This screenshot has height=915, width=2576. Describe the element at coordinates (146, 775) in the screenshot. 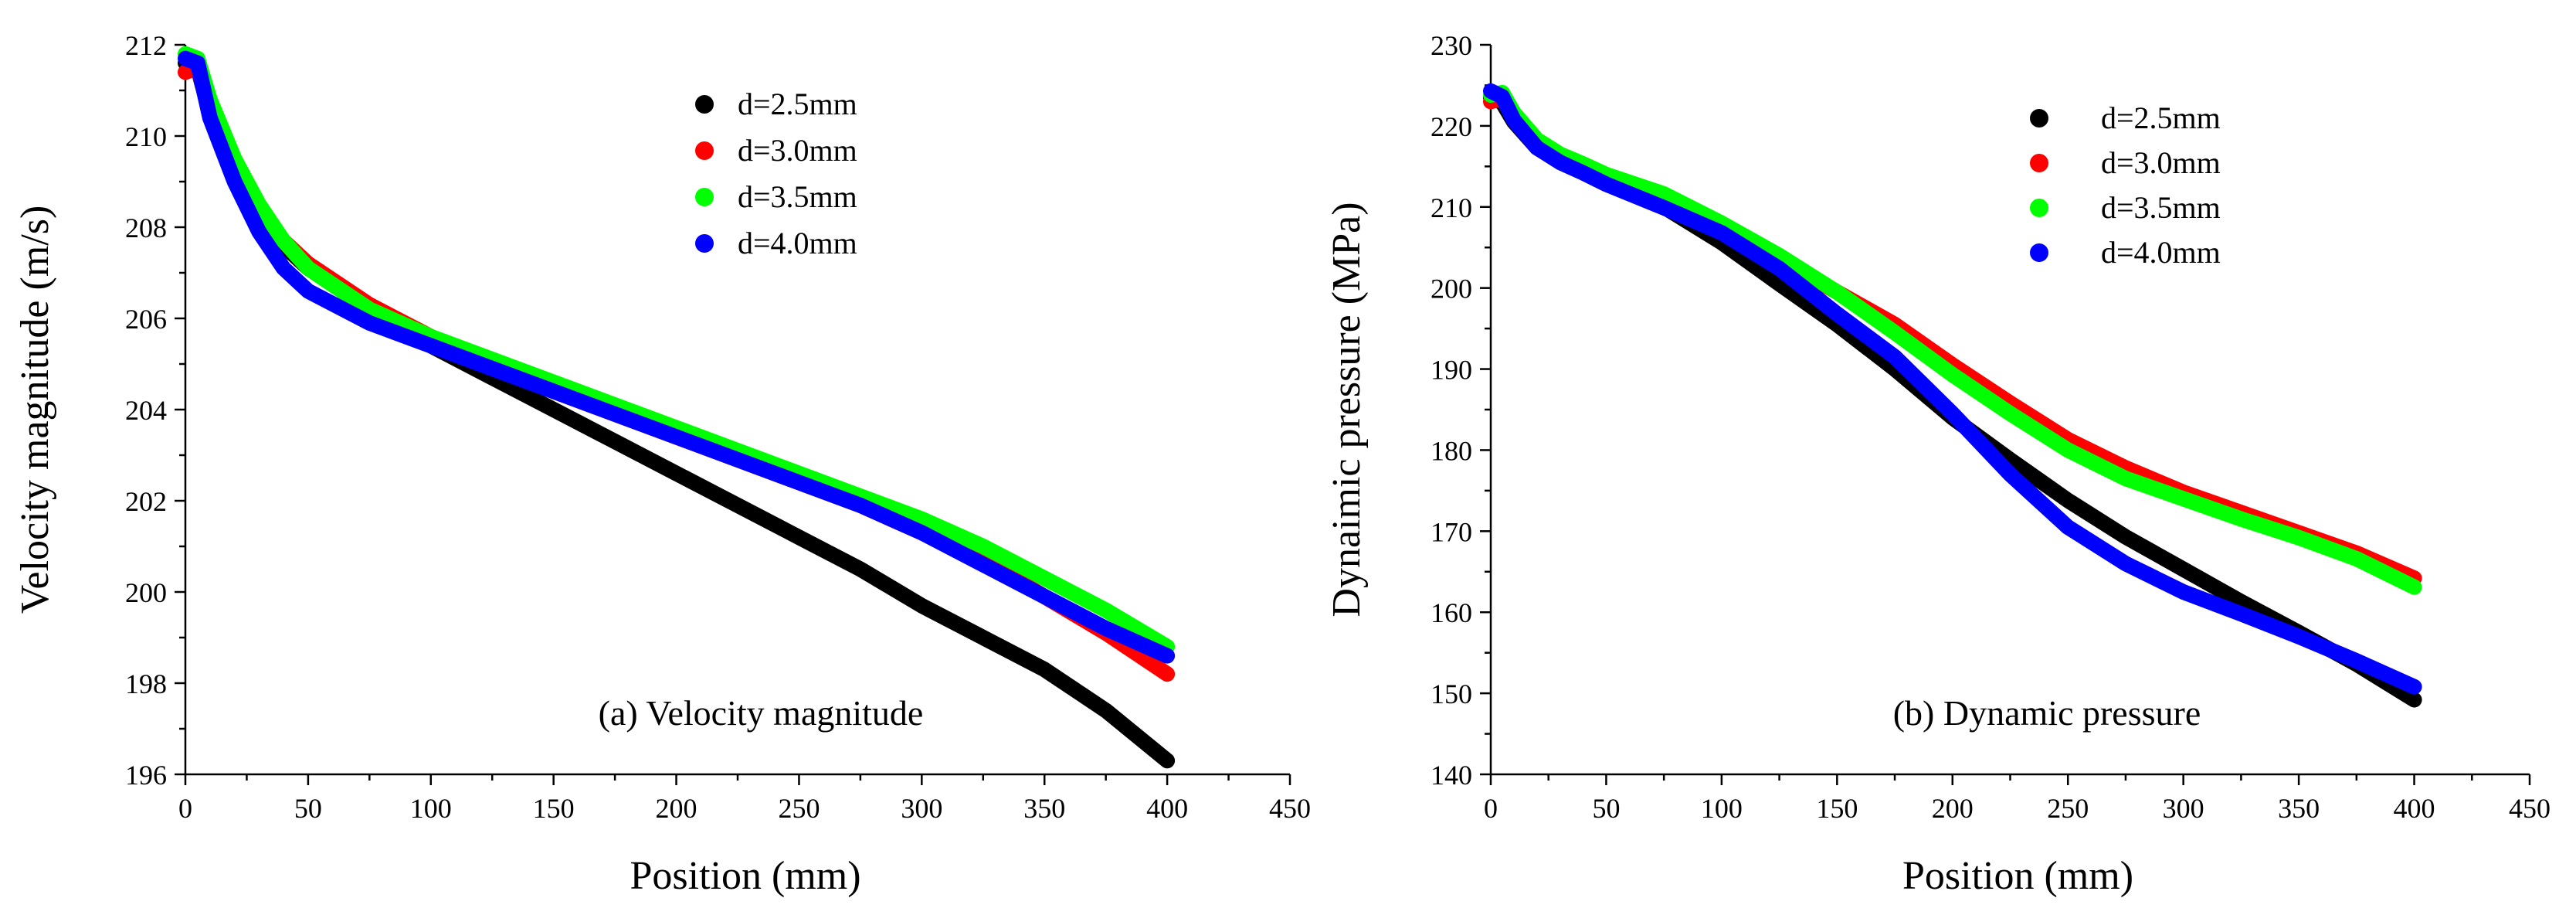

I see `y-tick-label: 196` at that location.